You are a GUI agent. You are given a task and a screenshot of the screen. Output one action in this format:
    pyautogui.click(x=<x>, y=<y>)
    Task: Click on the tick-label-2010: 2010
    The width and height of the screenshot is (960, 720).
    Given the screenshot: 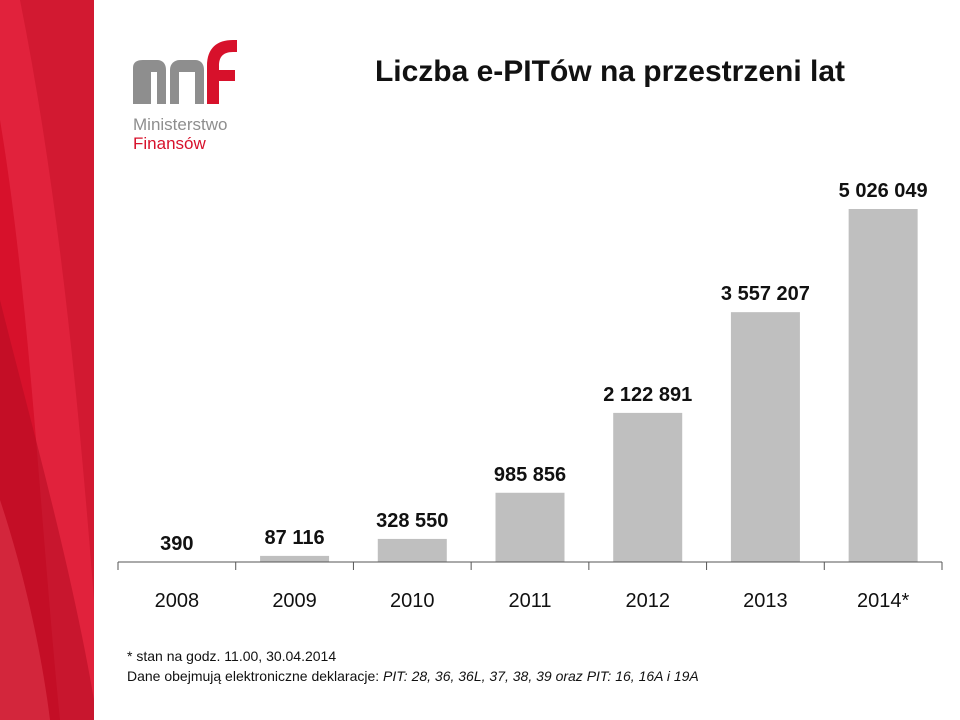 What is the action you would take?
    pyautogui.click(x=412, y=601)
    